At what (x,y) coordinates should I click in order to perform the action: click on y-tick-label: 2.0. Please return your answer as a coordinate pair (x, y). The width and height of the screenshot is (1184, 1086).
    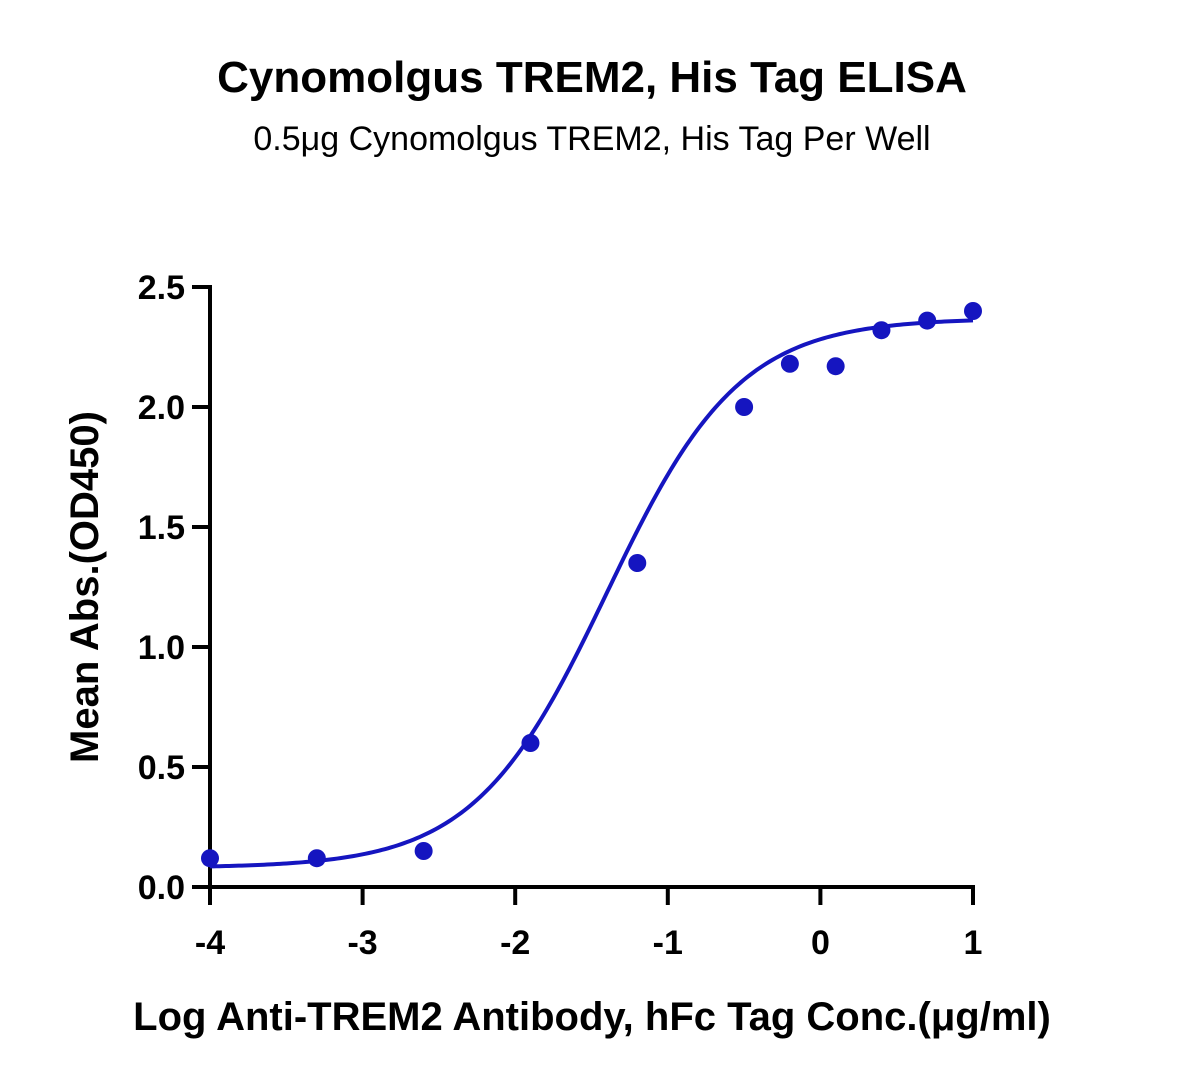
    Looking at the image, I should click on (161, 408).